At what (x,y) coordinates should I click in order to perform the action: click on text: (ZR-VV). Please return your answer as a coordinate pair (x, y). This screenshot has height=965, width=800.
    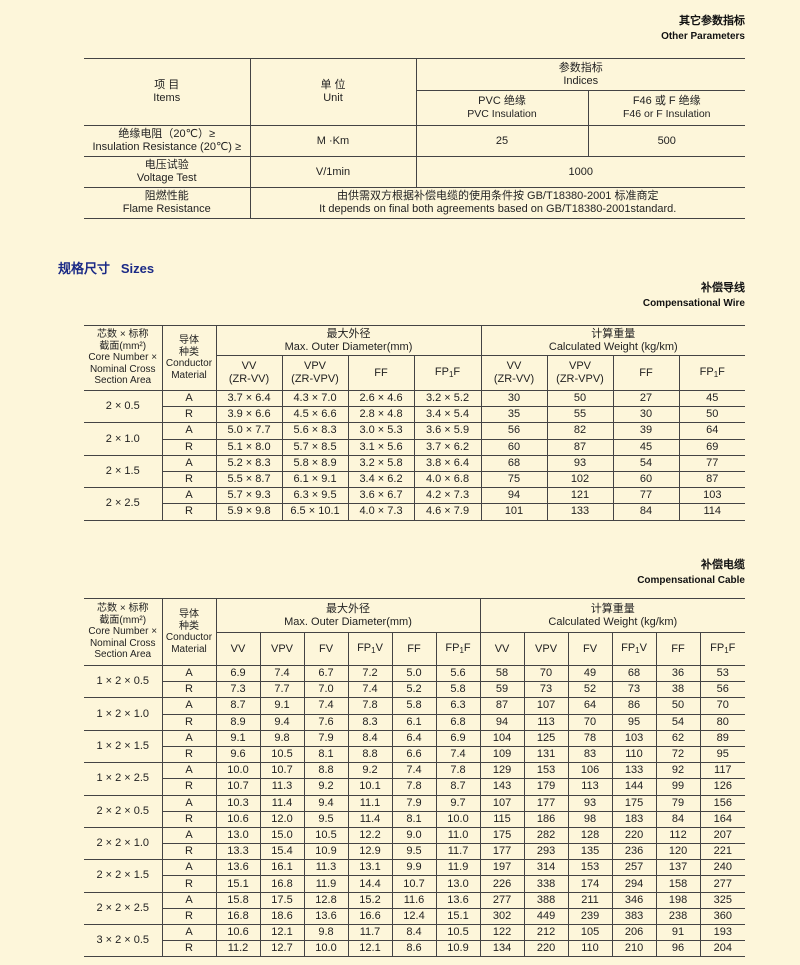
    Looking at the image, I should click on (514, 379).